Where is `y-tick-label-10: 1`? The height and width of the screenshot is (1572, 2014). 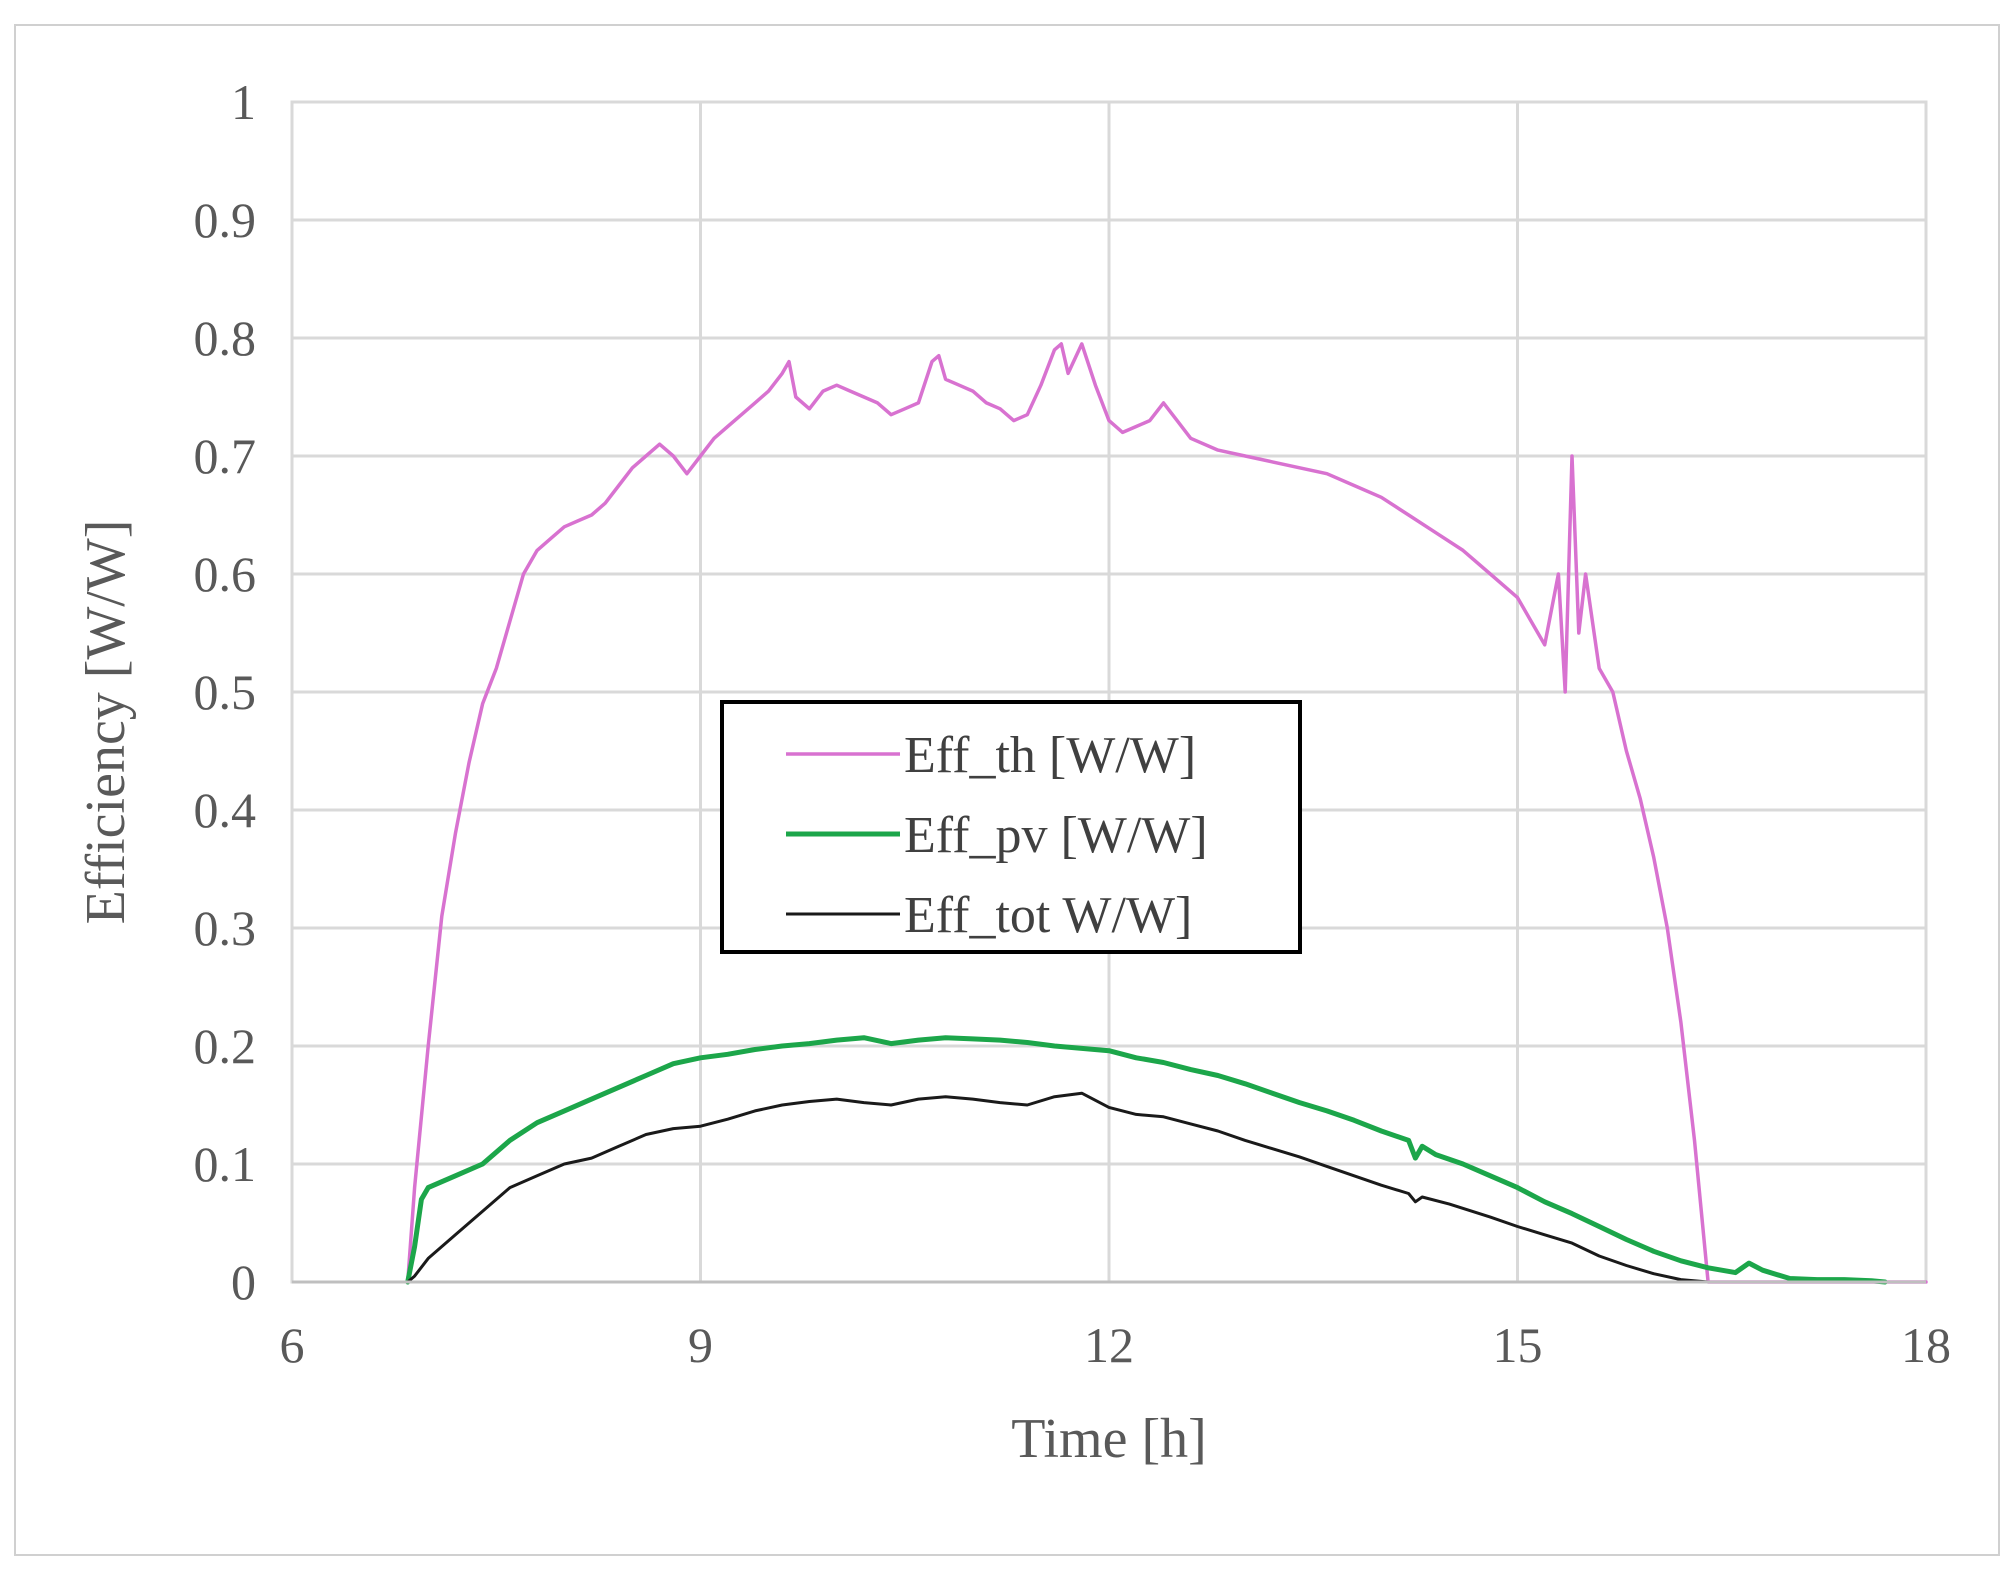 y-tick-label-10: 1 is located at coordinates (243, 102).